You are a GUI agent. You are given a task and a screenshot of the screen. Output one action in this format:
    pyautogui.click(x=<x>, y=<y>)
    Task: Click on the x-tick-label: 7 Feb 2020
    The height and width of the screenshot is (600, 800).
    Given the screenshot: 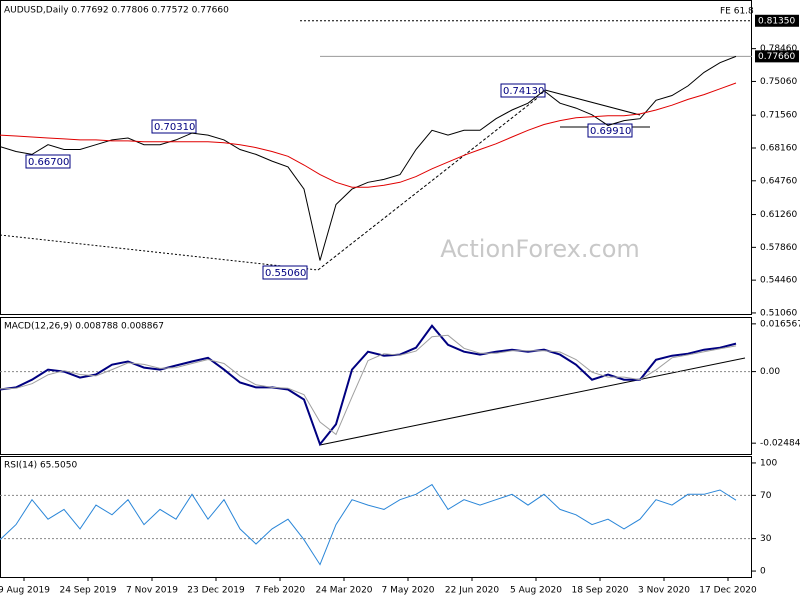 What is the action you would take?
    pyautogui.click(x=280, y=591)
    